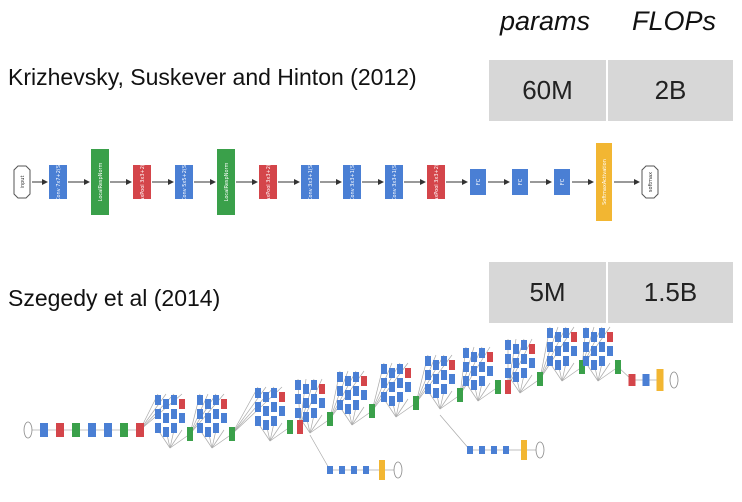 The width and height of the screenshot is (742, 502). I want to click on alexnet-layer-conv: Conv 7x7+2(S), so click(58, 182).